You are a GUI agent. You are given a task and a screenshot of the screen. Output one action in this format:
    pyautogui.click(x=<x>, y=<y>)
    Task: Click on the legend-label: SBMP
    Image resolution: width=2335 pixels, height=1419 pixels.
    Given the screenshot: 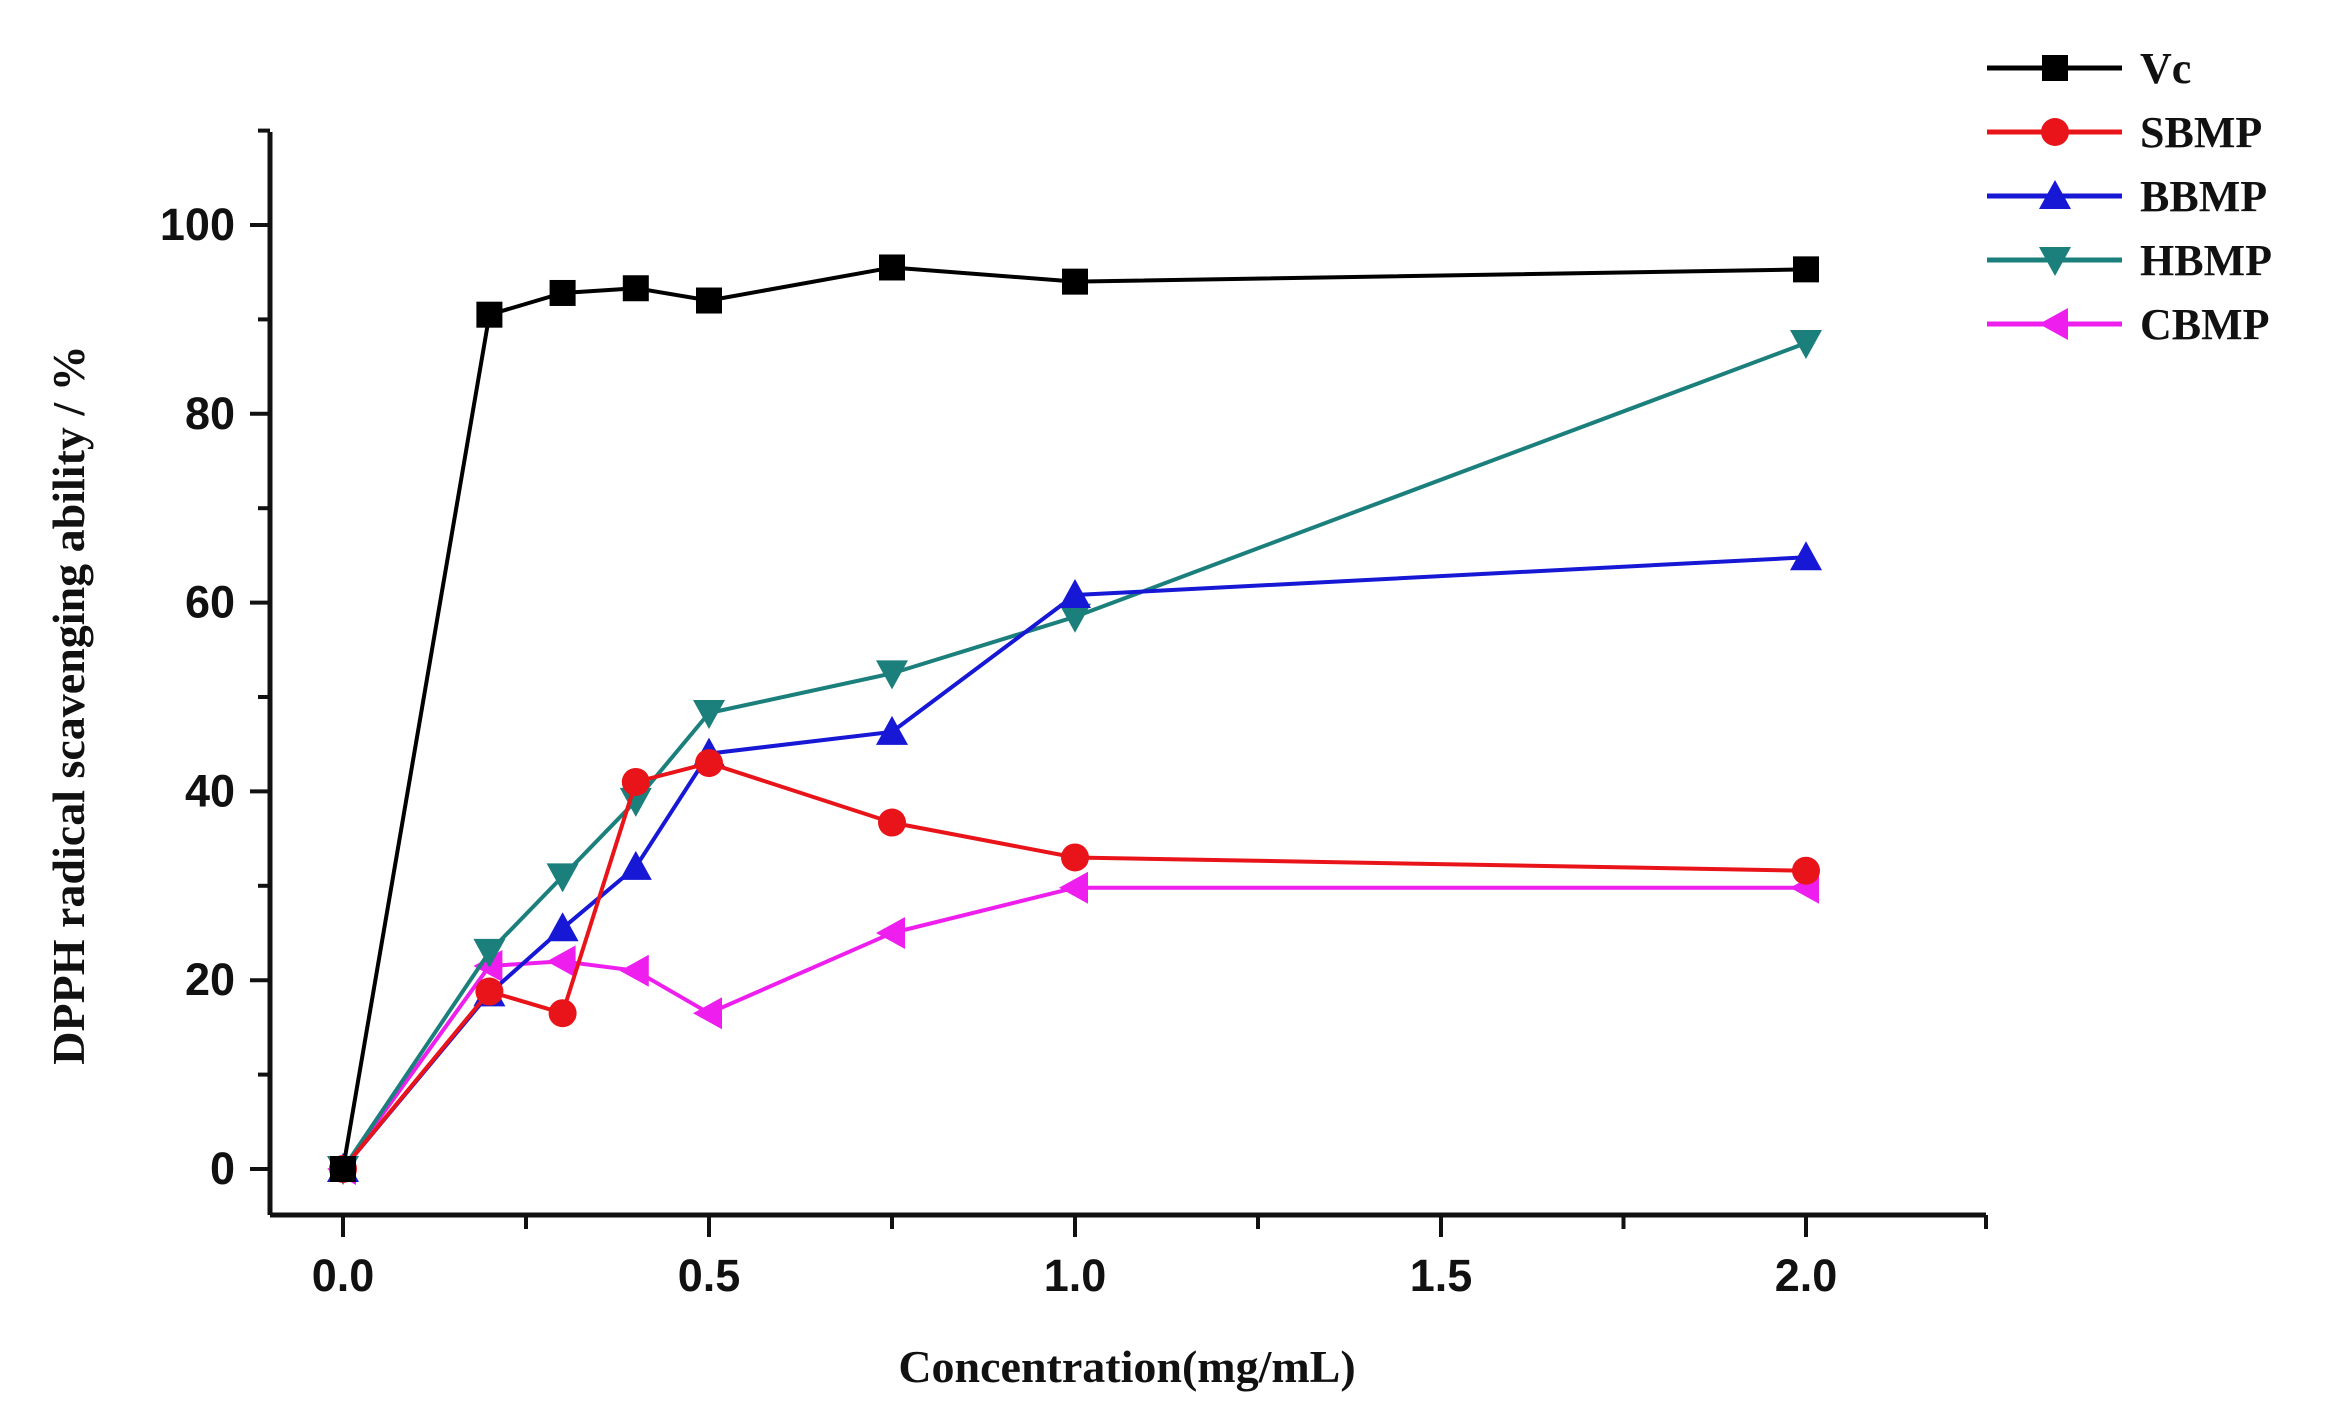 What is the action you would take?
    pyautogui.click(x=2201, y=132)
    